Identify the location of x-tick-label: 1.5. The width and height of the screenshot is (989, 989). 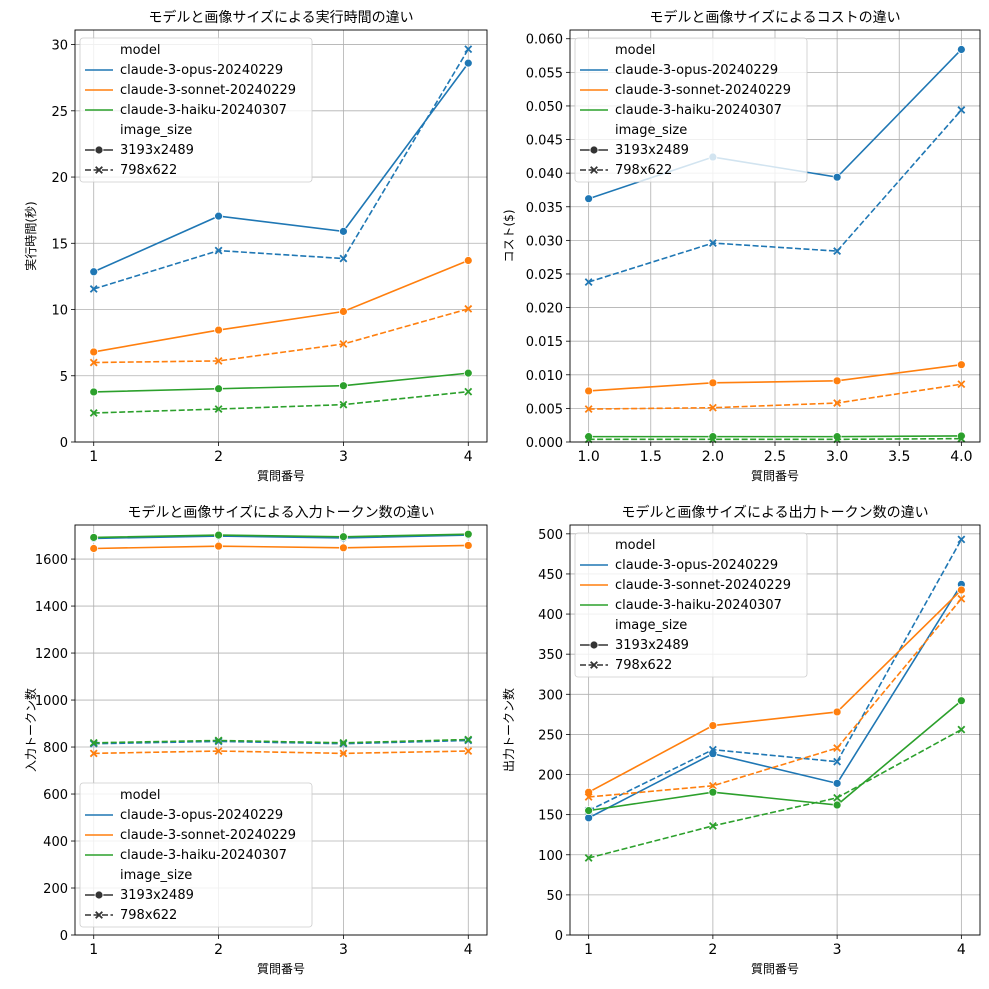
(651, 457).